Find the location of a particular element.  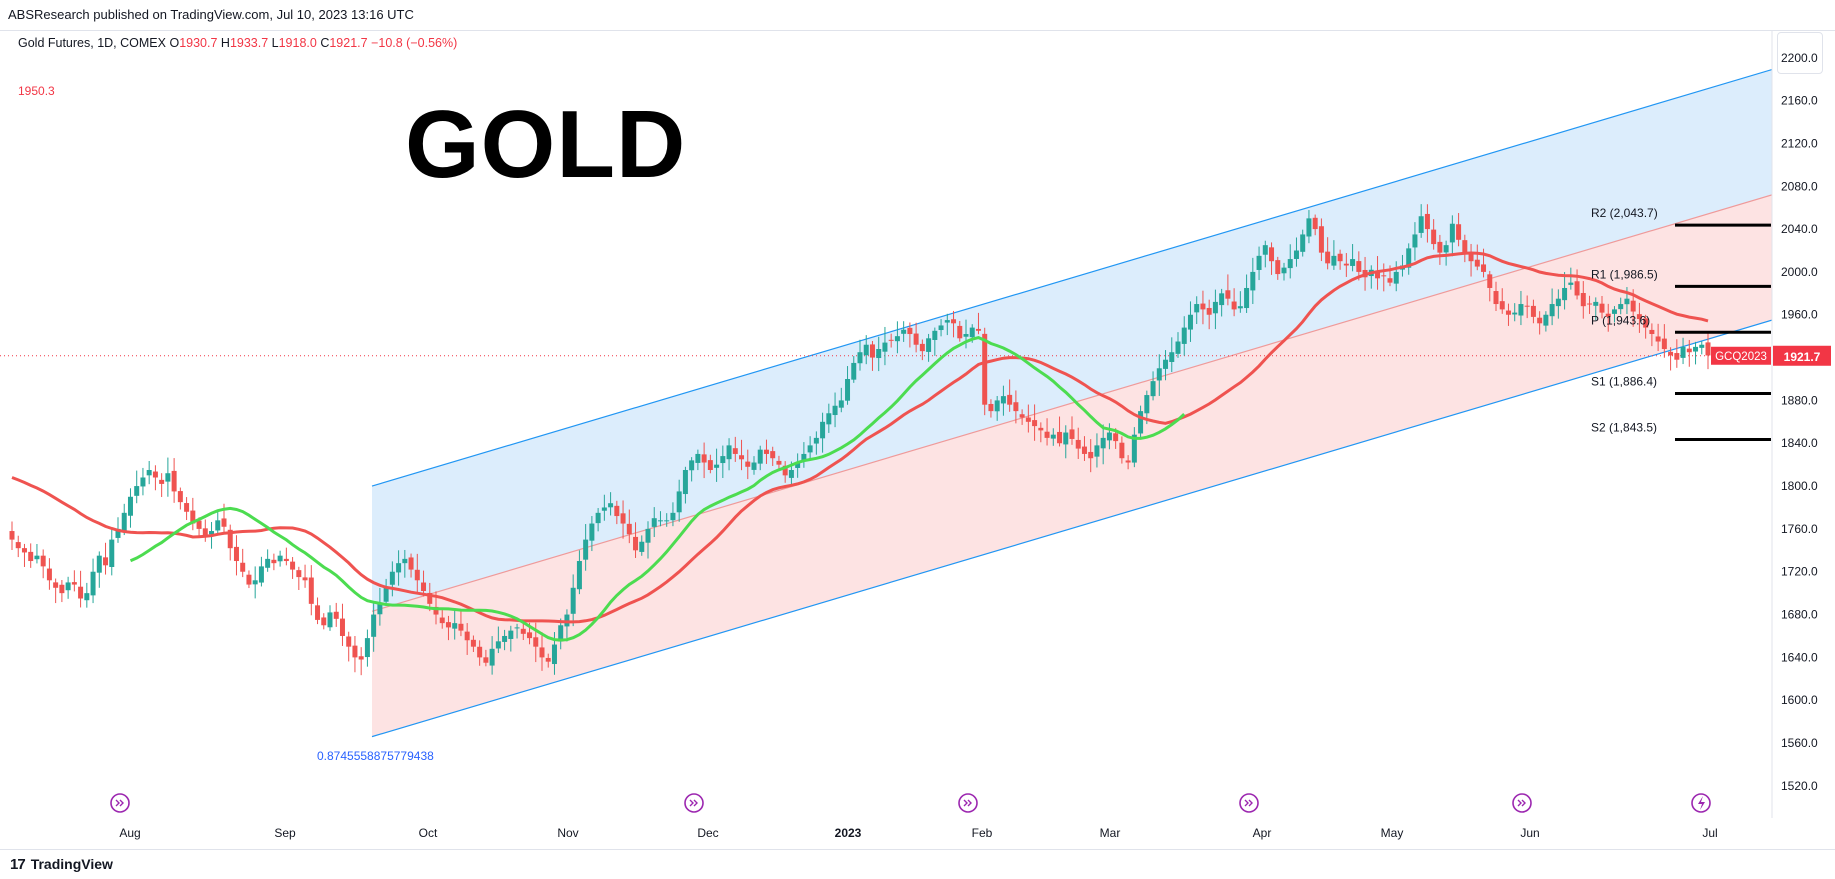

high-value: 1933.7 is located at coordinates (249, 43).